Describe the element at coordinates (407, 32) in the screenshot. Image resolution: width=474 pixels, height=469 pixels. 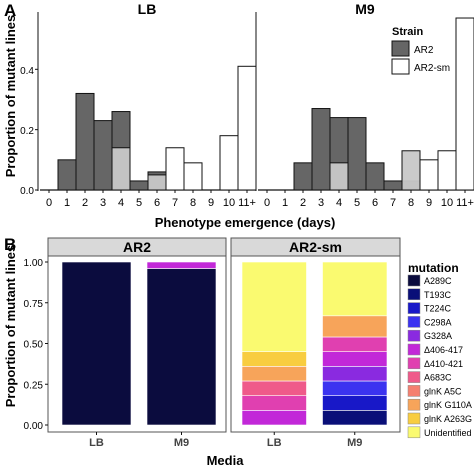
I see `panel-a-legend-title: Strain` at that location.